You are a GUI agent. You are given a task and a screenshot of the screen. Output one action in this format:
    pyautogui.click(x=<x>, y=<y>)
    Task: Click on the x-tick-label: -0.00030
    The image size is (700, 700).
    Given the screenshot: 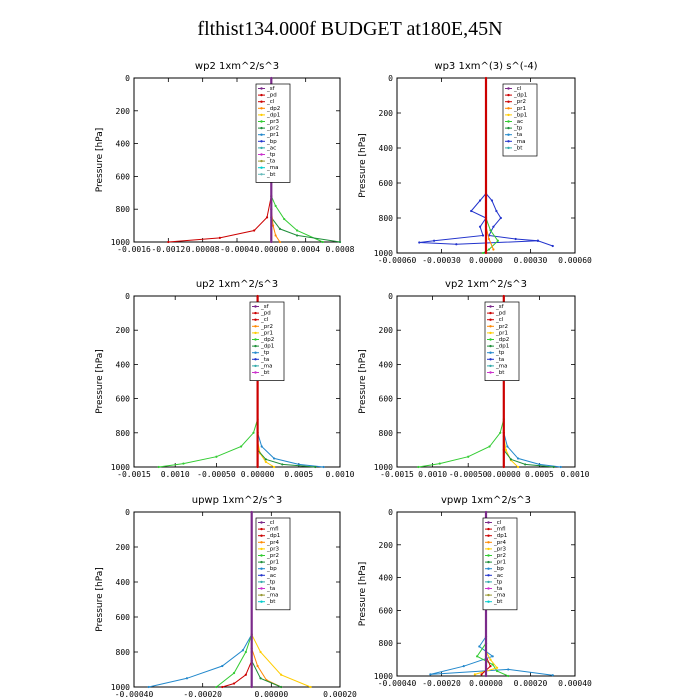 What is the action you would take?
    pyautogui.click(x=441, y=260)
    